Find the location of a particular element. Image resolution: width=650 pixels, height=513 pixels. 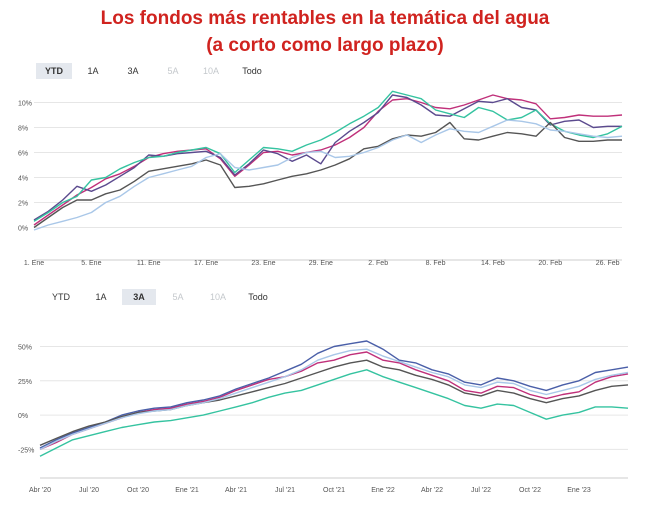

x-tick-label: 17. Ene is located at coordinates (206, 263).